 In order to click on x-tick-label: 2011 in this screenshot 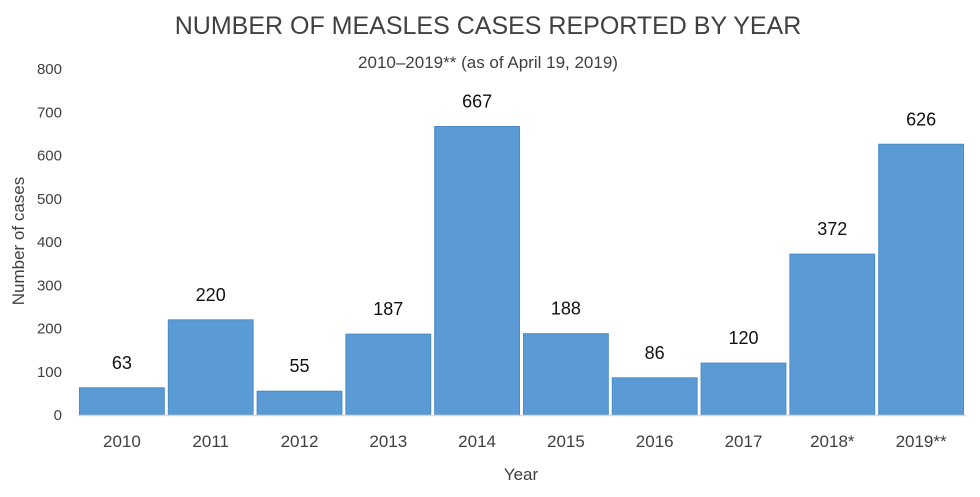, I will do `click(210, 441)`.